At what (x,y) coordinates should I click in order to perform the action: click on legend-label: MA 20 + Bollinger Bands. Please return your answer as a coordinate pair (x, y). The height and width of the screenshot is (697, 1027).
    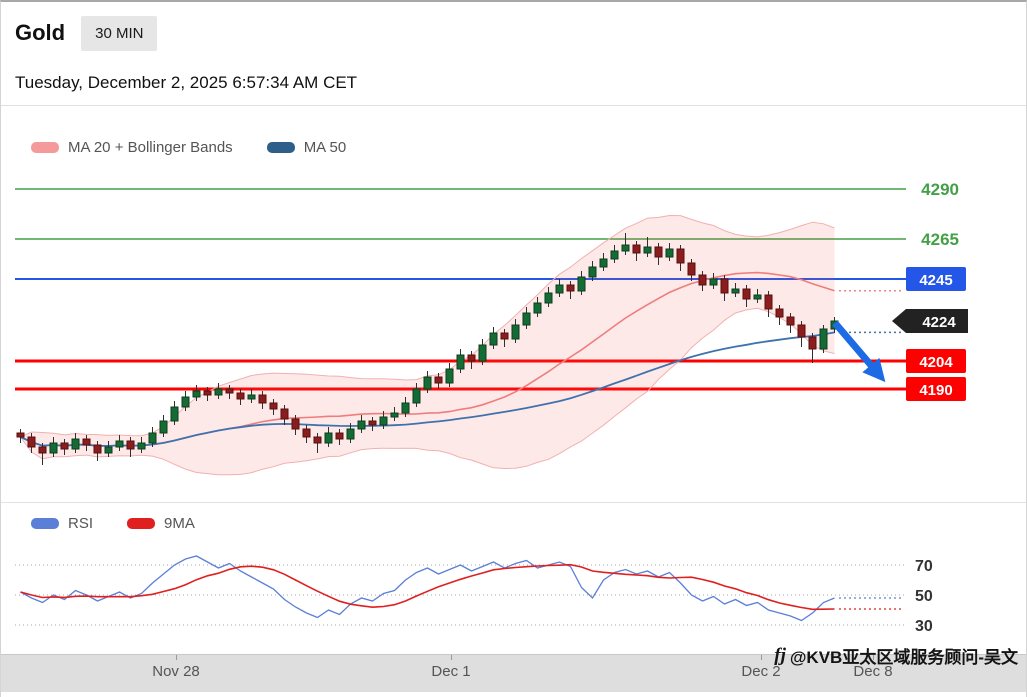
    Looking at the image, I should click on (150, 147).